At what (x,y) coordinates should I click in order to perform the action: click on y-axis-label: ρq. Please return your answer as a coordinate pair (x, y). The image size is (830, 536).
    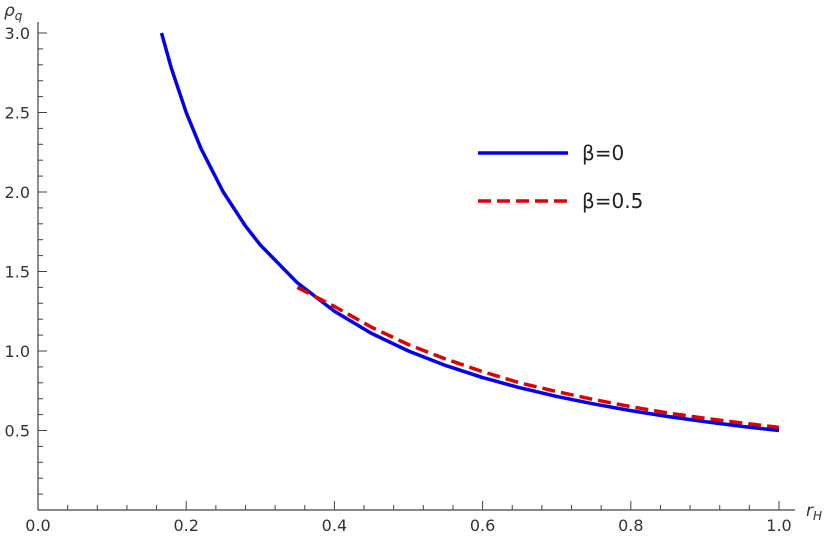
    Looking at the image, I should click on (13, 12).